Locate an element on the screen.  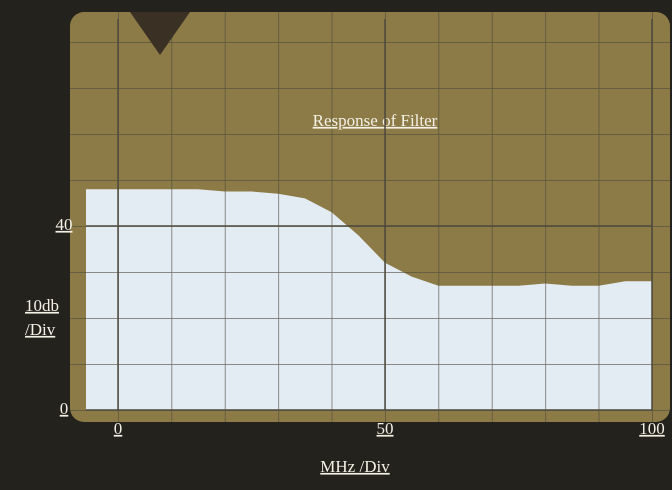
y-axis-label: 10db is located at coordinates (42, 305).